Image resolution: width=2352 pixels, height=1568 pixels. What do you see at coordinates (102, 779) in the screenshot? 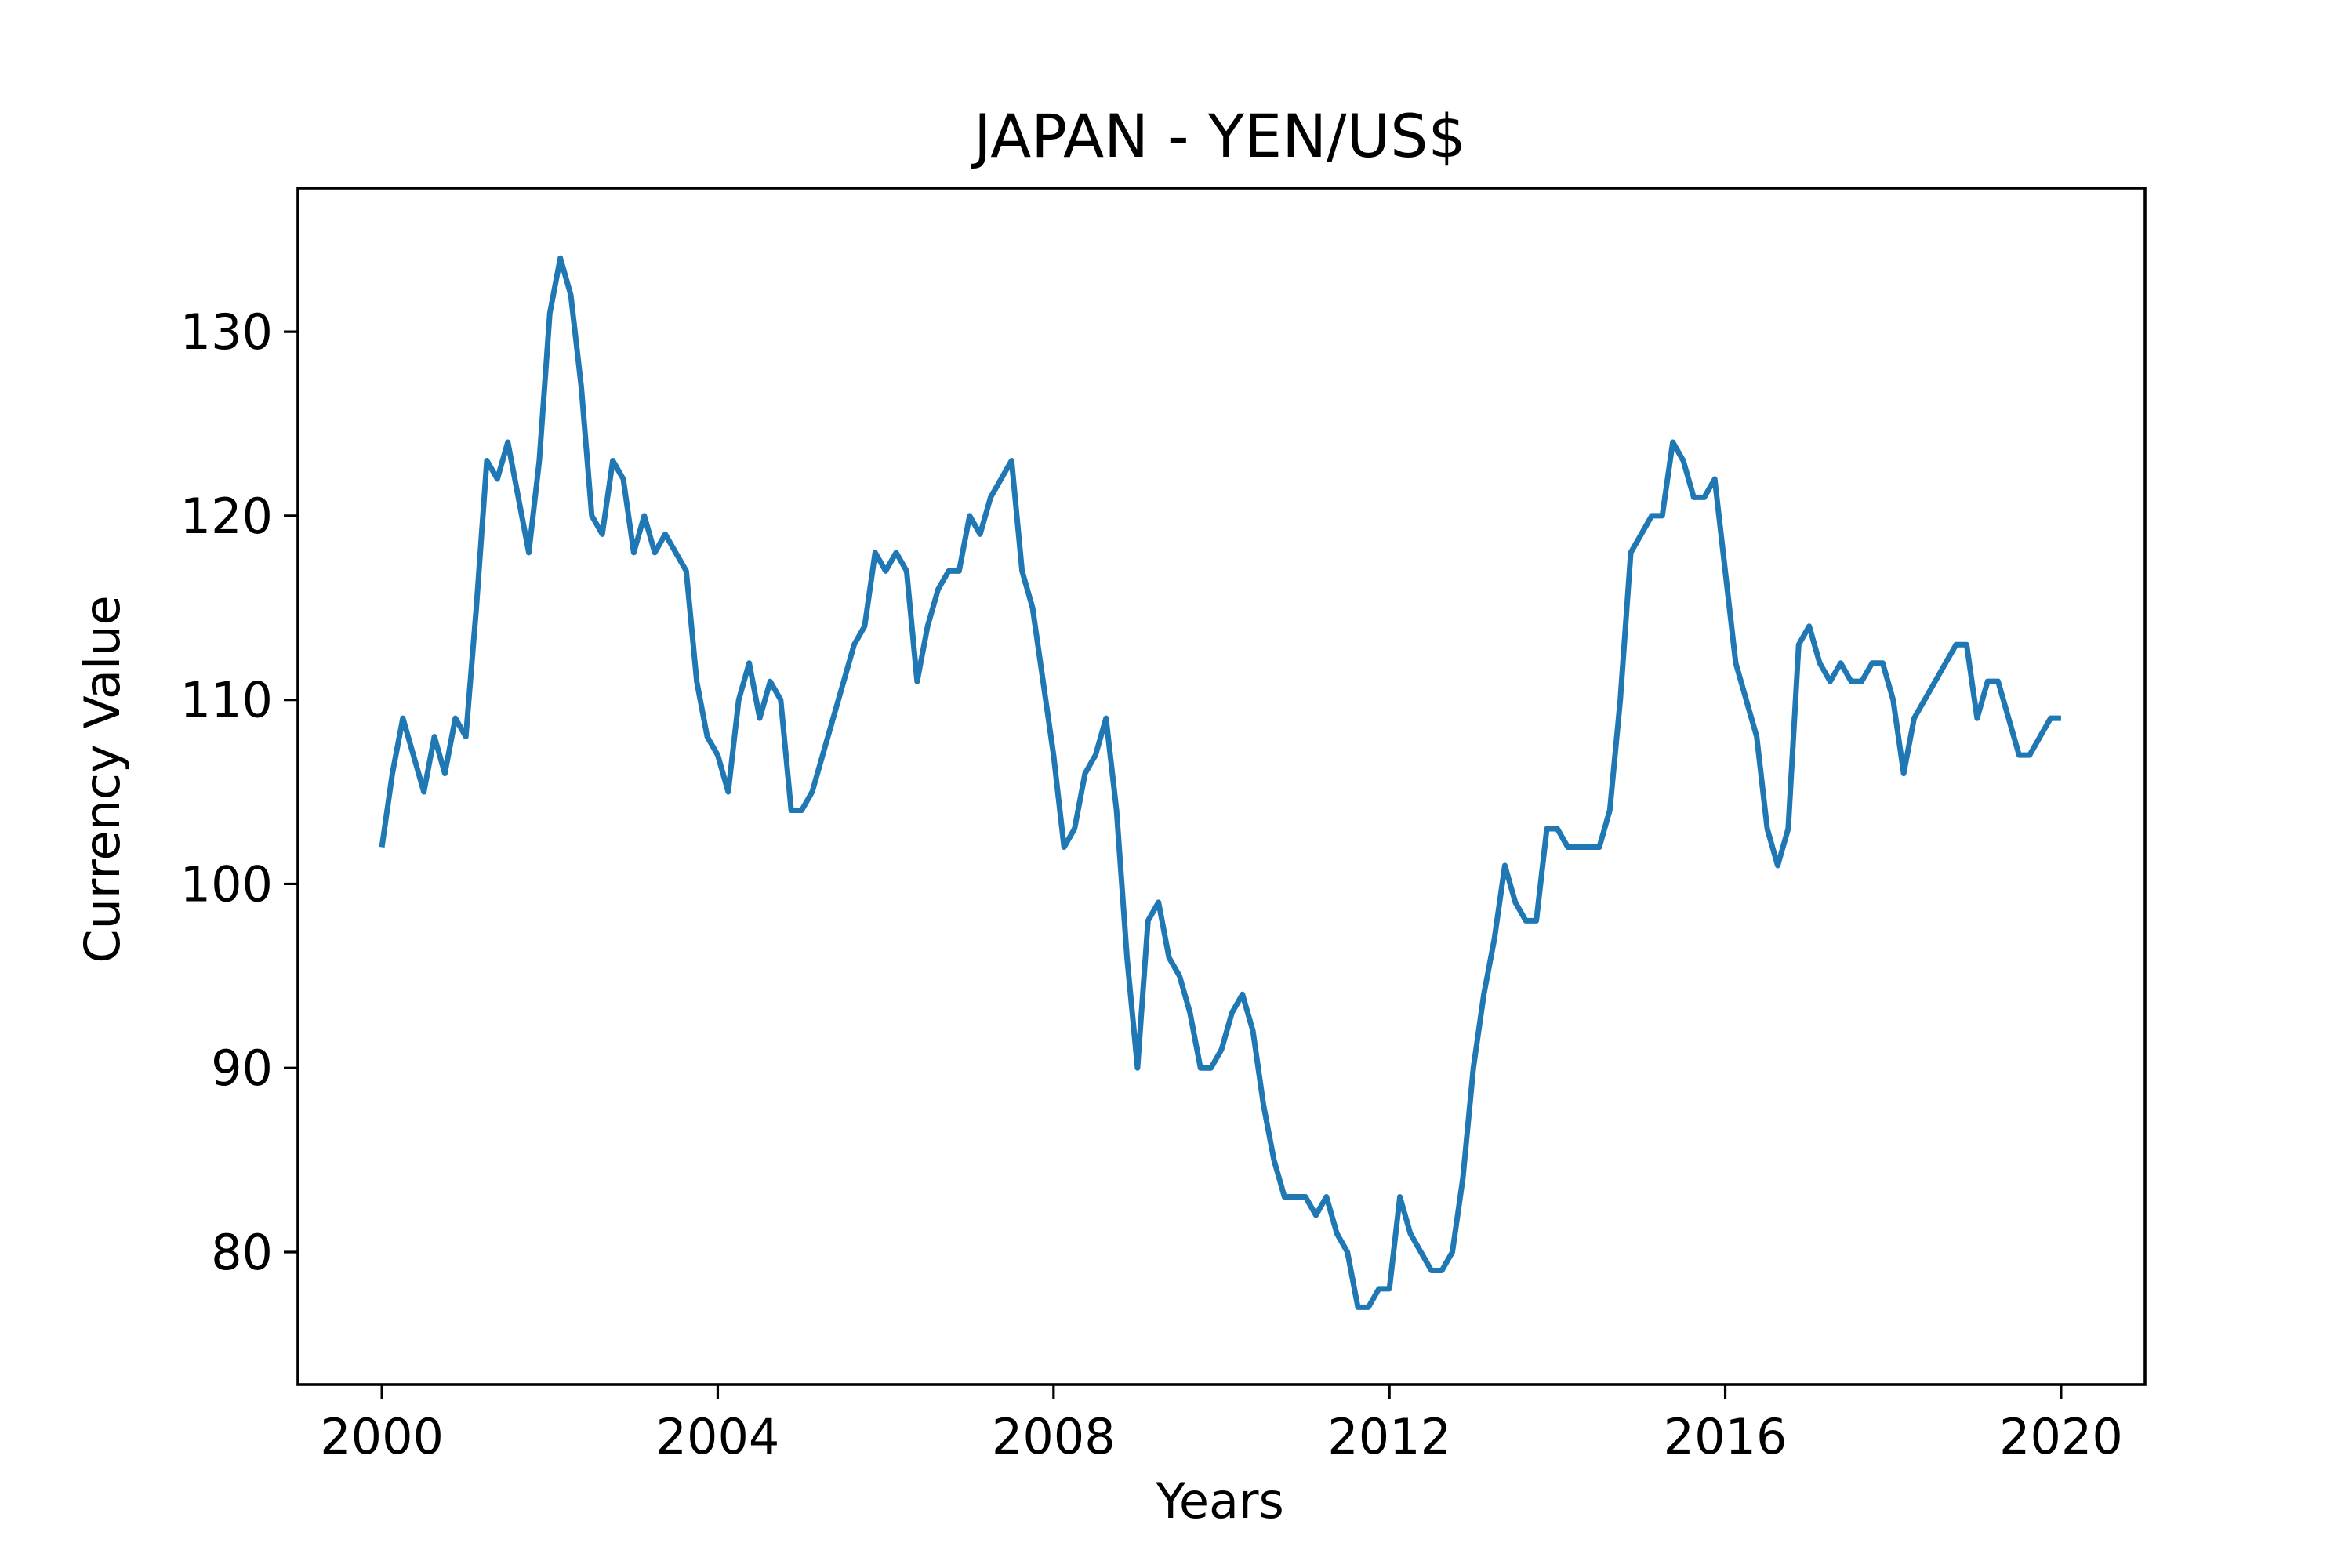
I see `y-axis-label: Currency Value` at bounding box center [102, 779].